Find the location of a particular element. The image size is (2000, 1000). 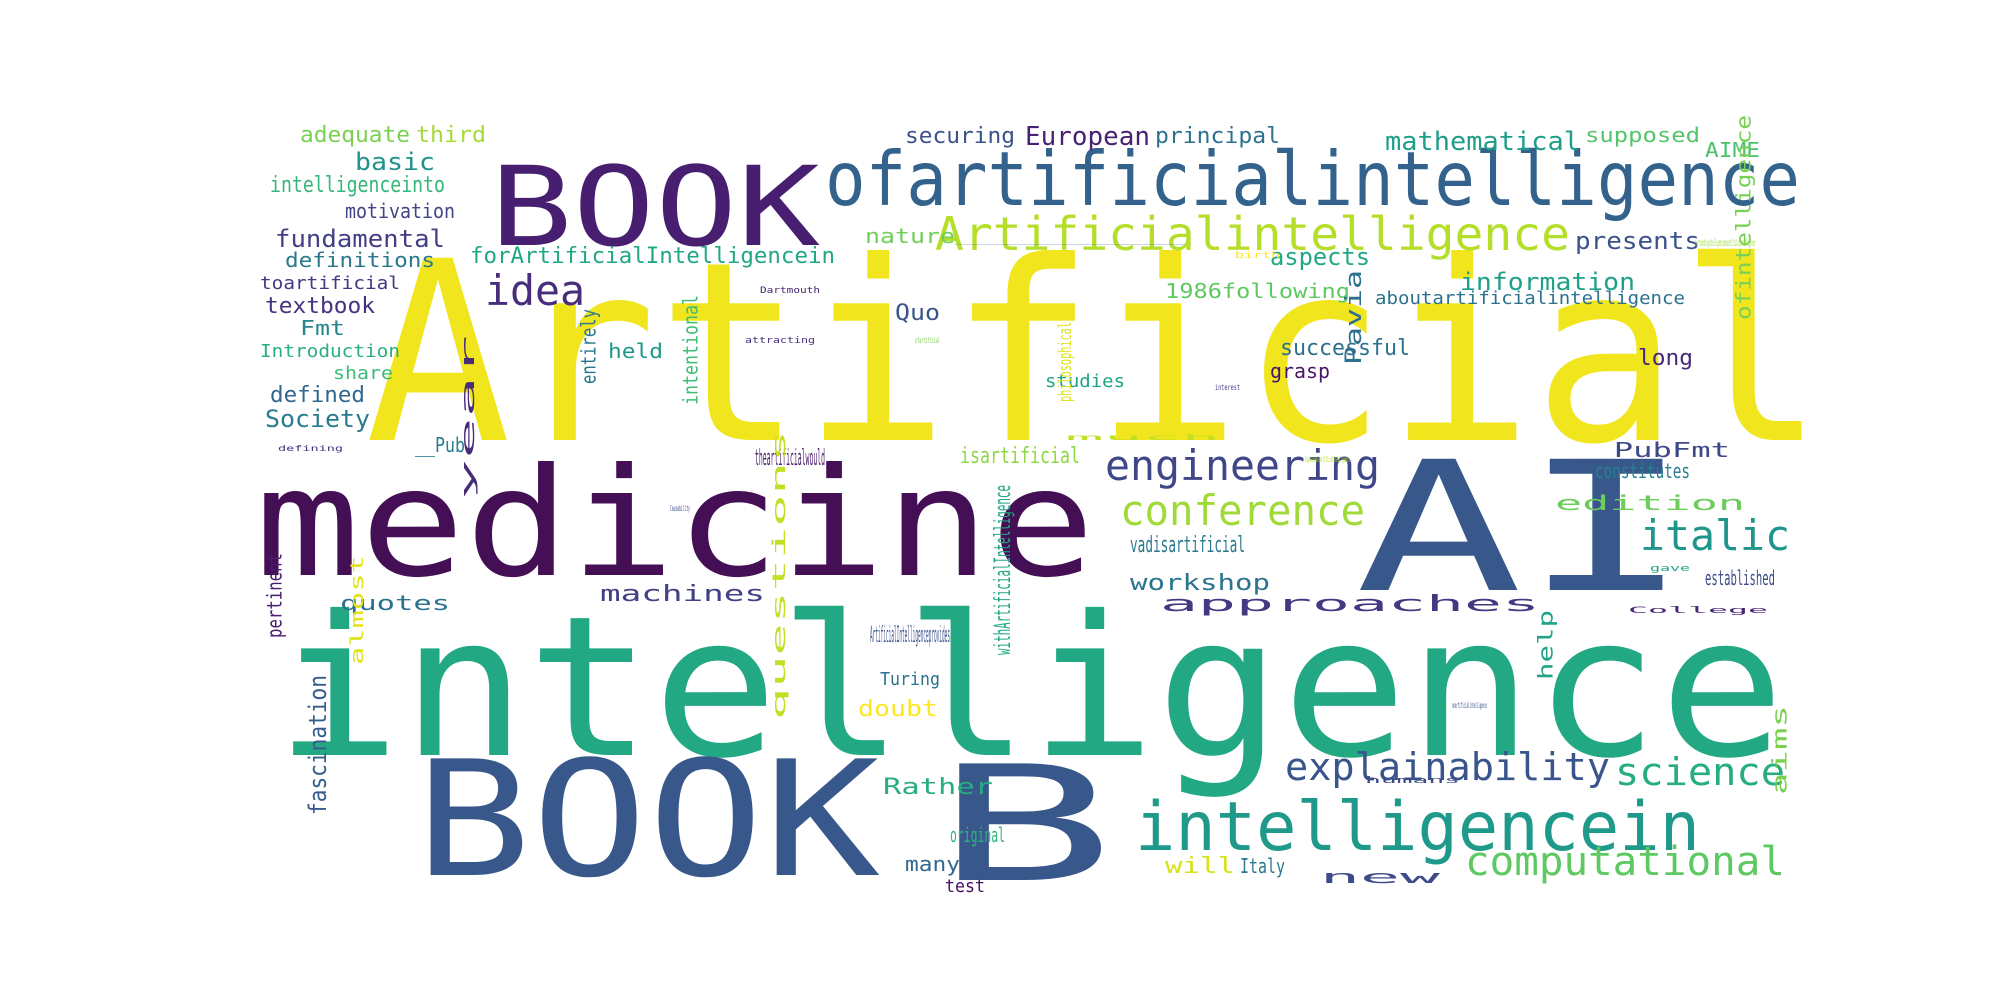

word-will: will is located at coordinates (1200, 866).